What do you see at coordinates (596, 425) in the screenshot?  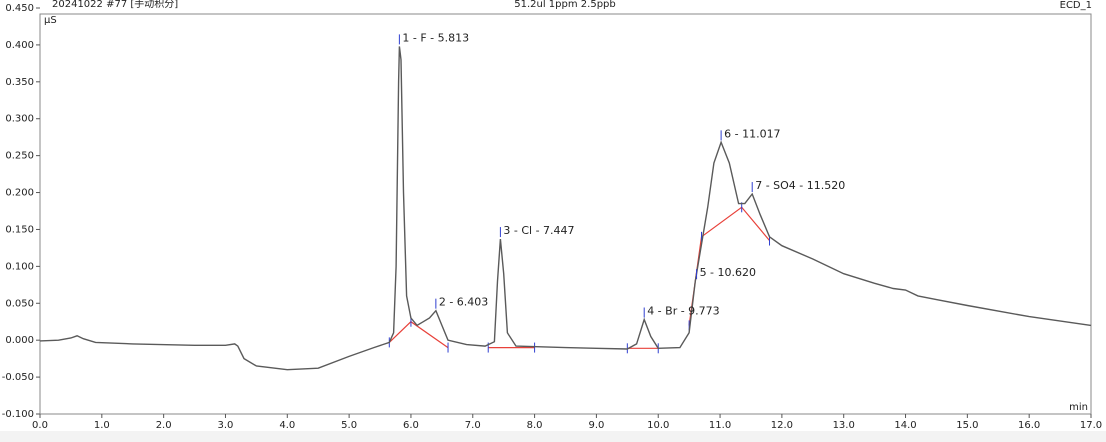 I see `x-tick-label: 9.0` at bounding box center [596, 425].